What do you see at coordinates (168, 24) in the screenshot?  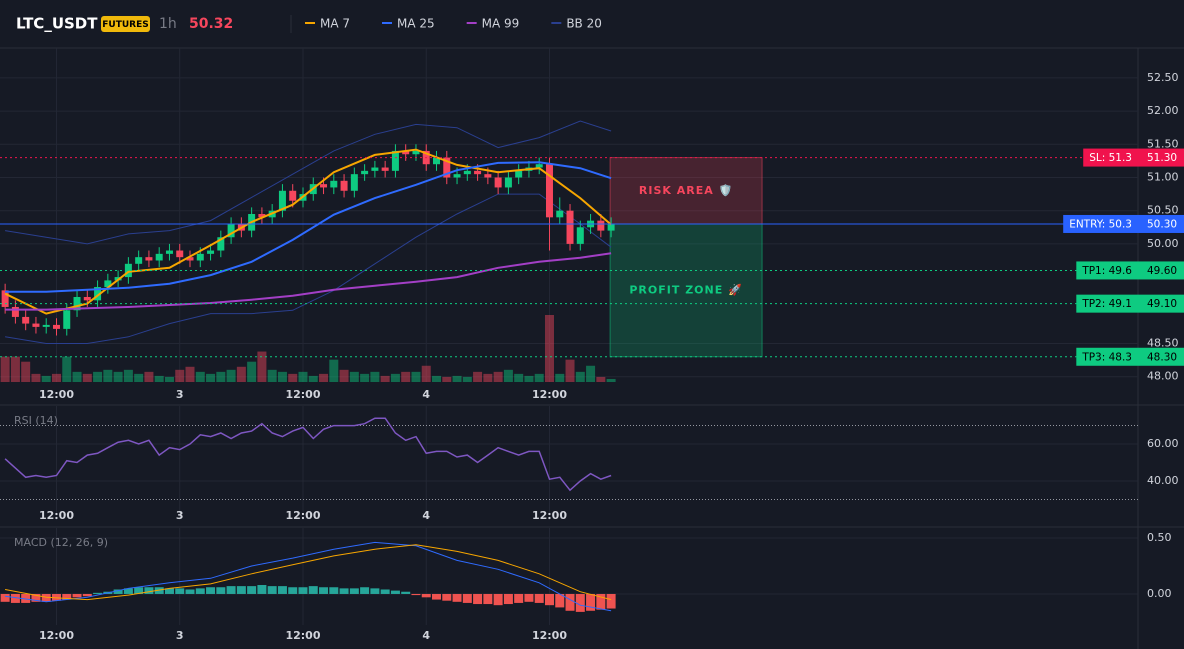 I see `interval: 1h` at bounding box center [168, 24].